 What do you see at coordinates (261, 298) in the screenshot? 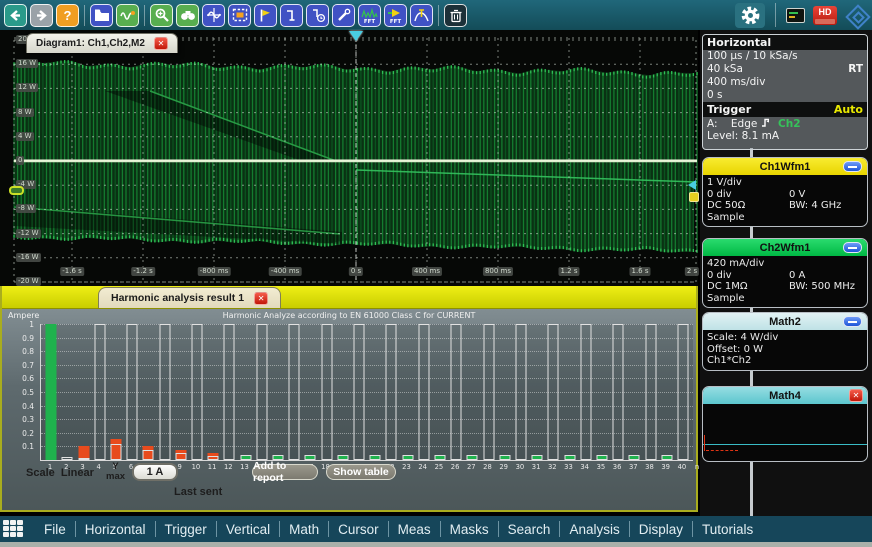
I see `harmonic-close-icon: ✕` at bounding box center [261, 298].